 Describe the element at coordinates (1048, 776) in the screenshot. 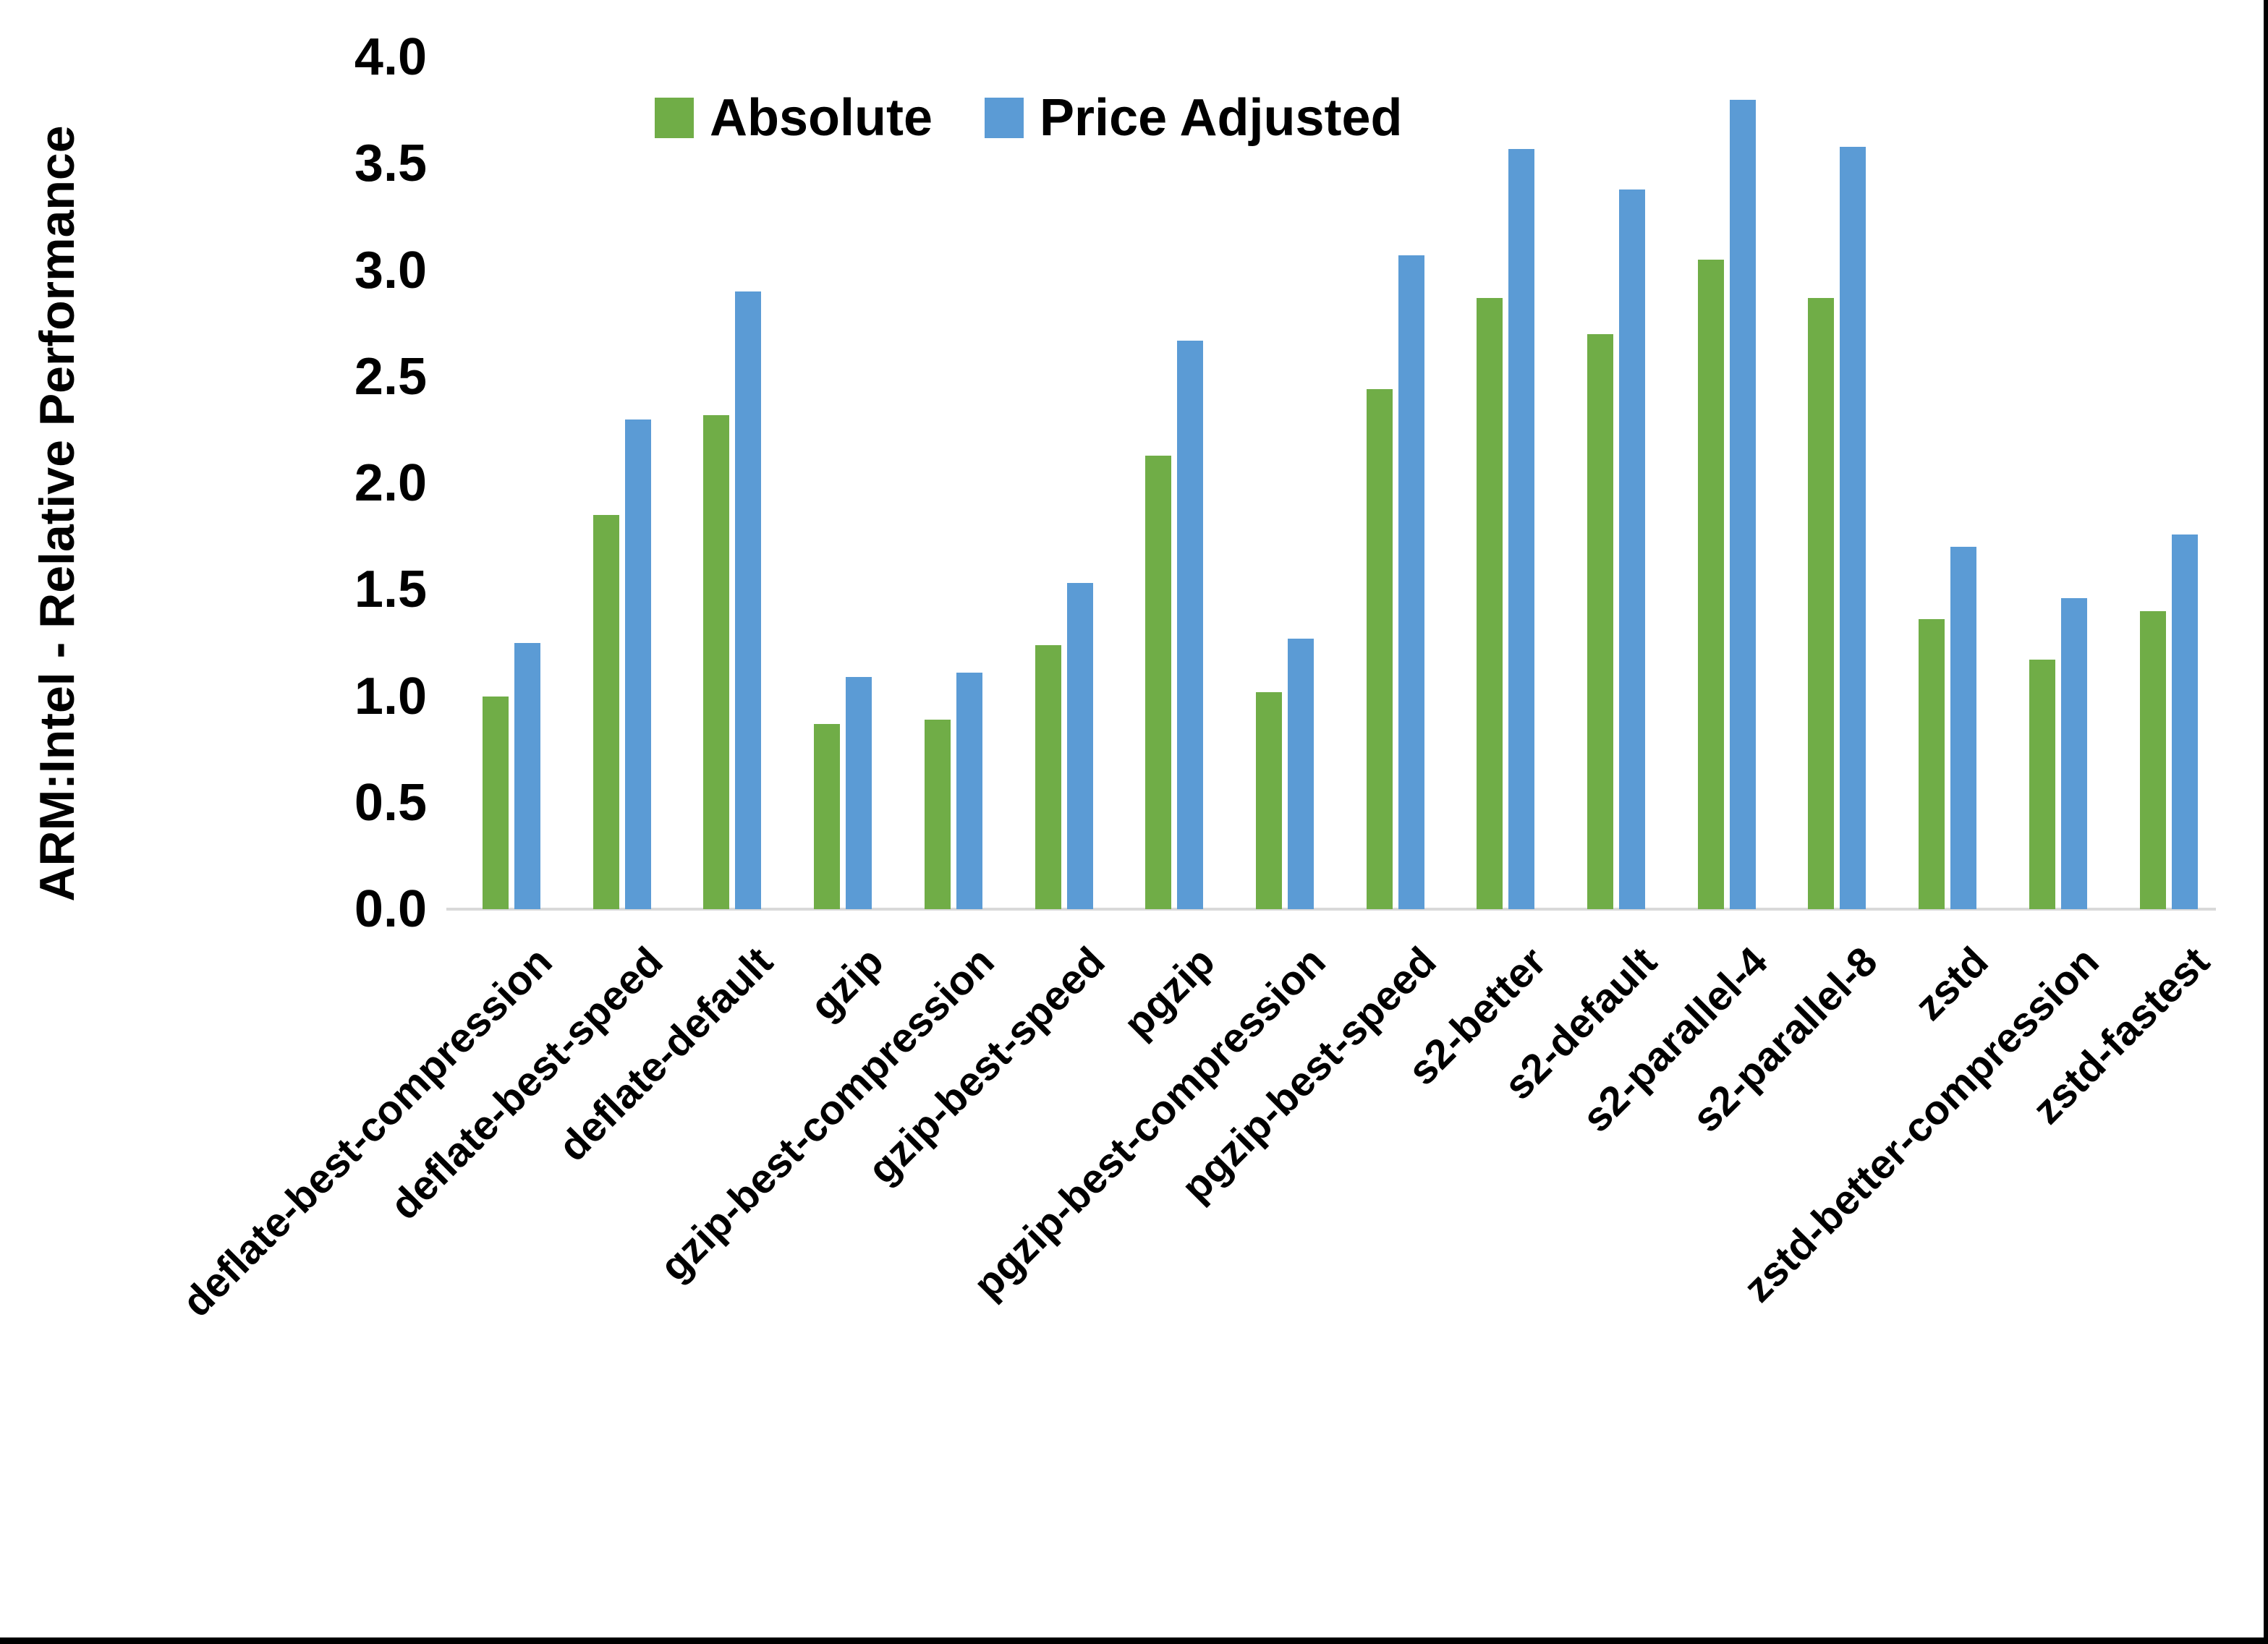

I see `bar-absolute-gzip-best-speed` at that location.